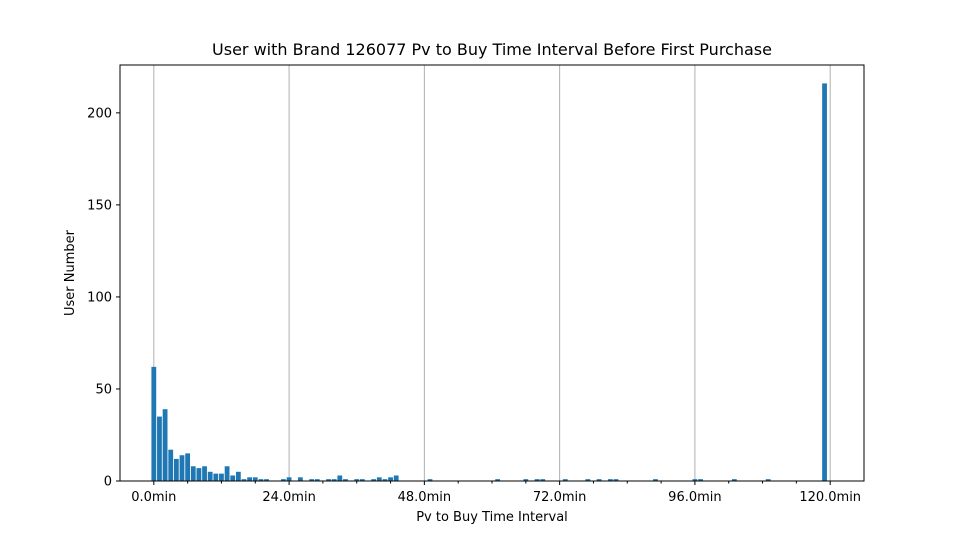 This screenshot has height=545, width=960. What do you see at coordinates (108, 482) in the screenshot?
I see `y-tick-label-0: 0` at bounding box center [108, 482].